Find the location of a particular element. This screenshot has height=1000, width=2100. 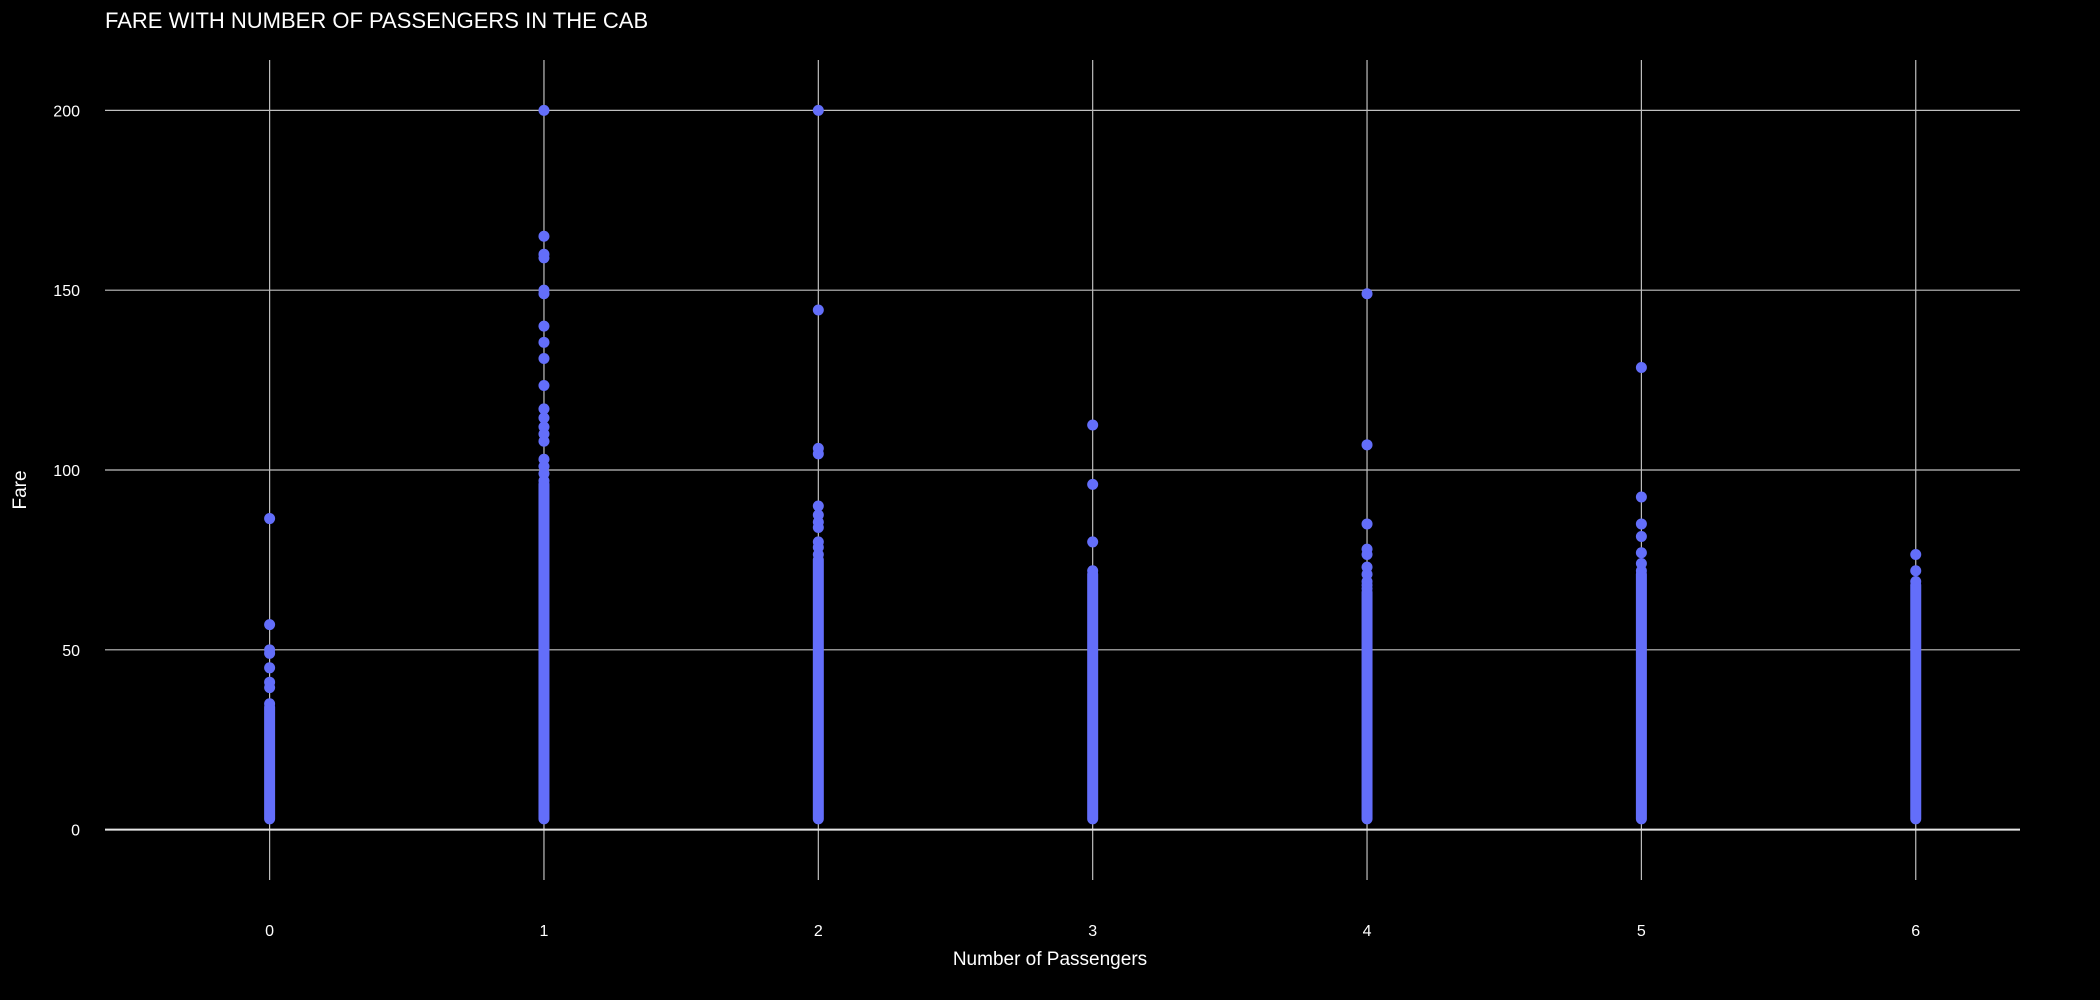

x-axis-label: Number of Passengers is located at coordinates (1050, 959).